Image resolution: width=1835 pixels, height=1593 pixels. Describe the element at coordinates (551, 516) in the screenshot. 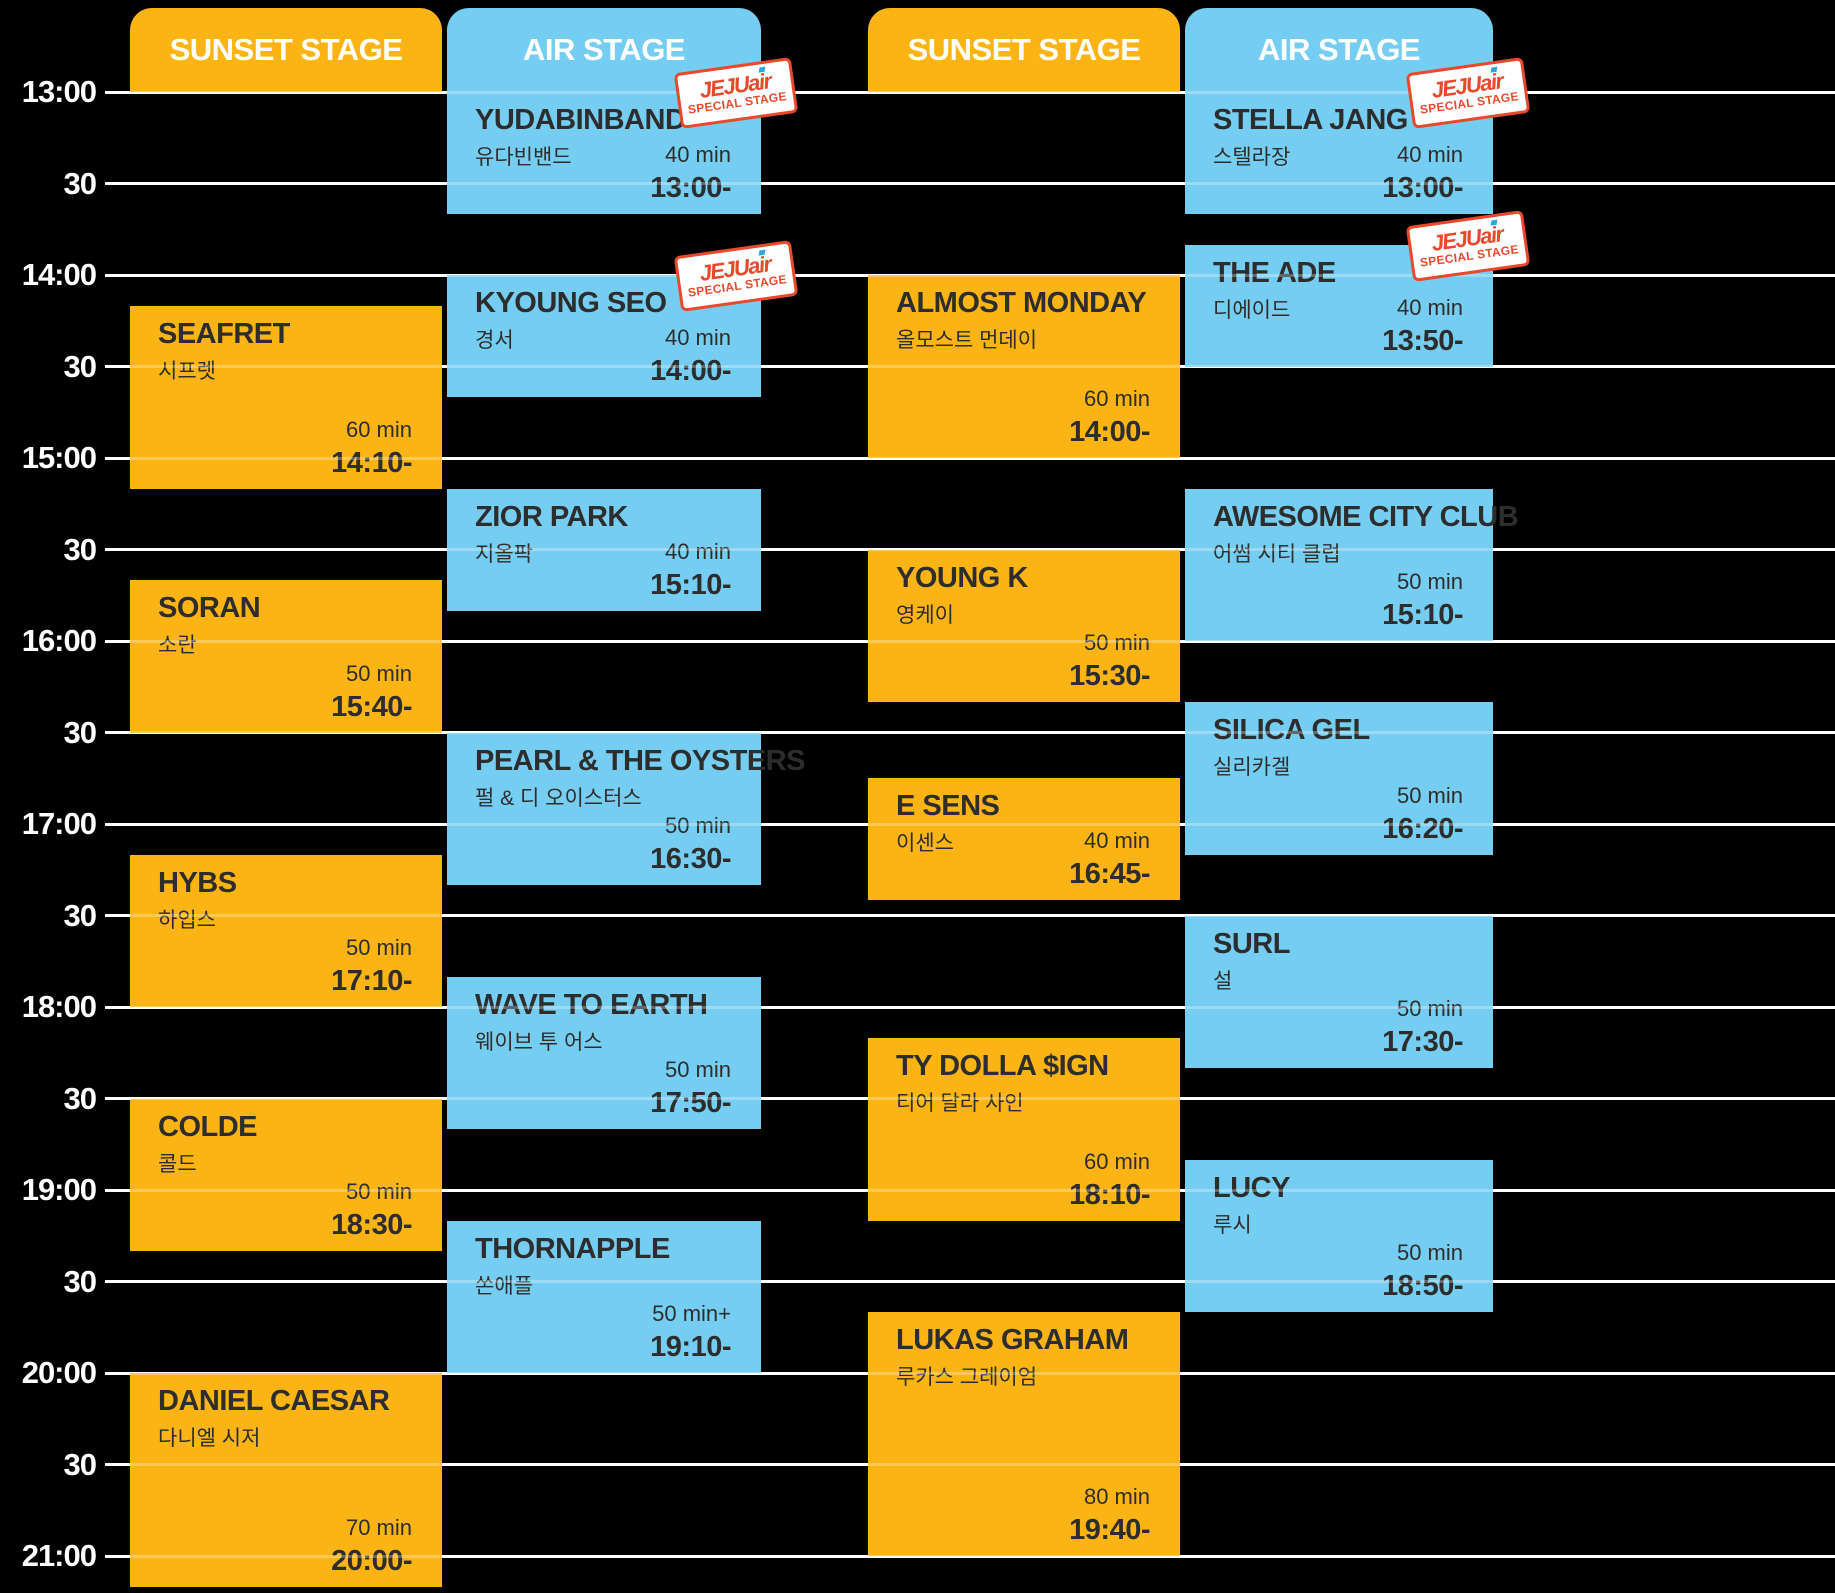

I see `artist-name: ZIOR PARK` at that location.